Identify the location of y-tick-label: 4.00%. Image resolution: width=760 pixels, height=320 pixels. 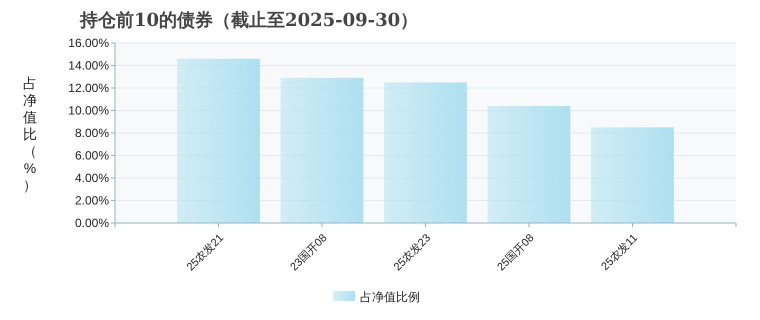
(92, 178).